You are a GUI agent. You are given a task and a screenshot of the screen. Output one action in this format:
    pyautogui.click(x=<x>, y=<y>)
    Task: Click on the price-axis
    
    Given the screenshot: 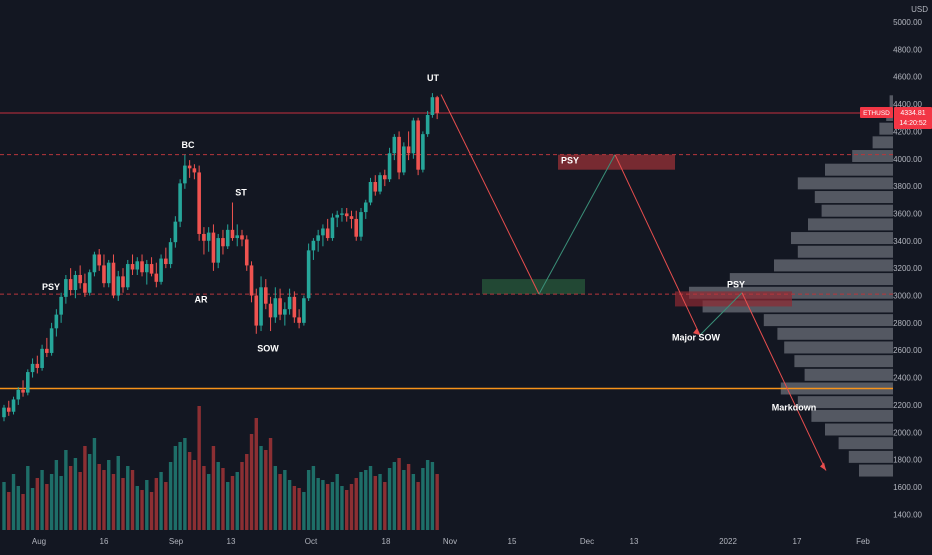 What is the action you would take?
    pyautogui.click(x=912, y=275)
    